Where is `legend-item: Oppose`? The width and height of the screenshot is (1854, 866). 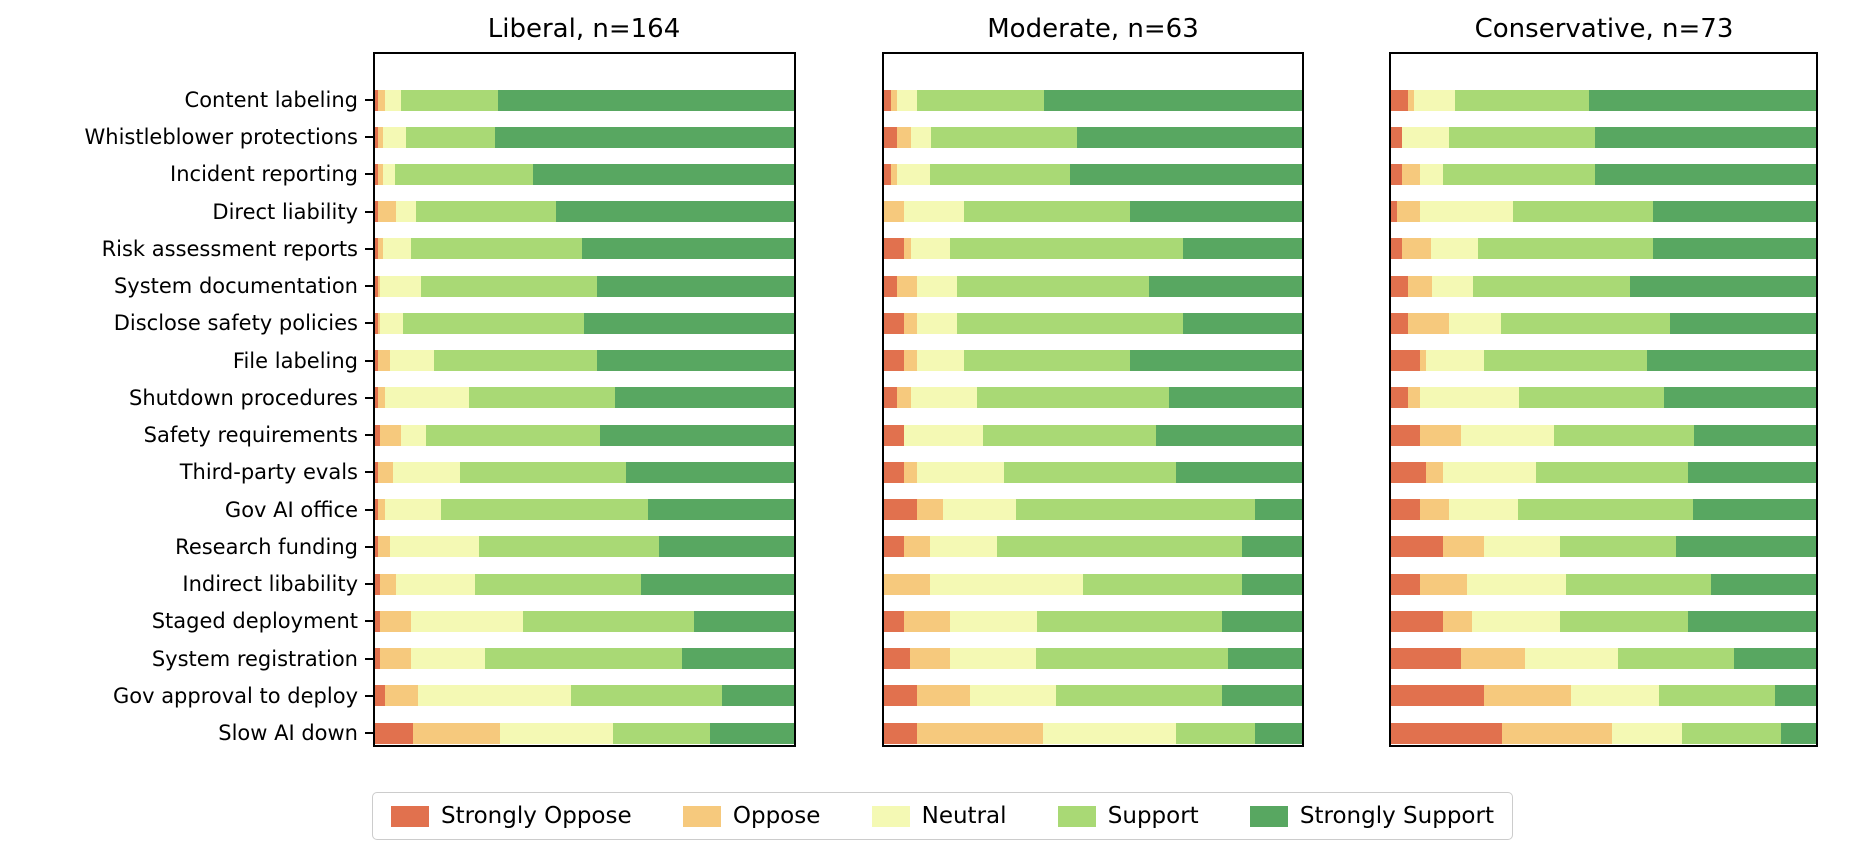
legend-item: Oppose is located at coordinates (751, 816).